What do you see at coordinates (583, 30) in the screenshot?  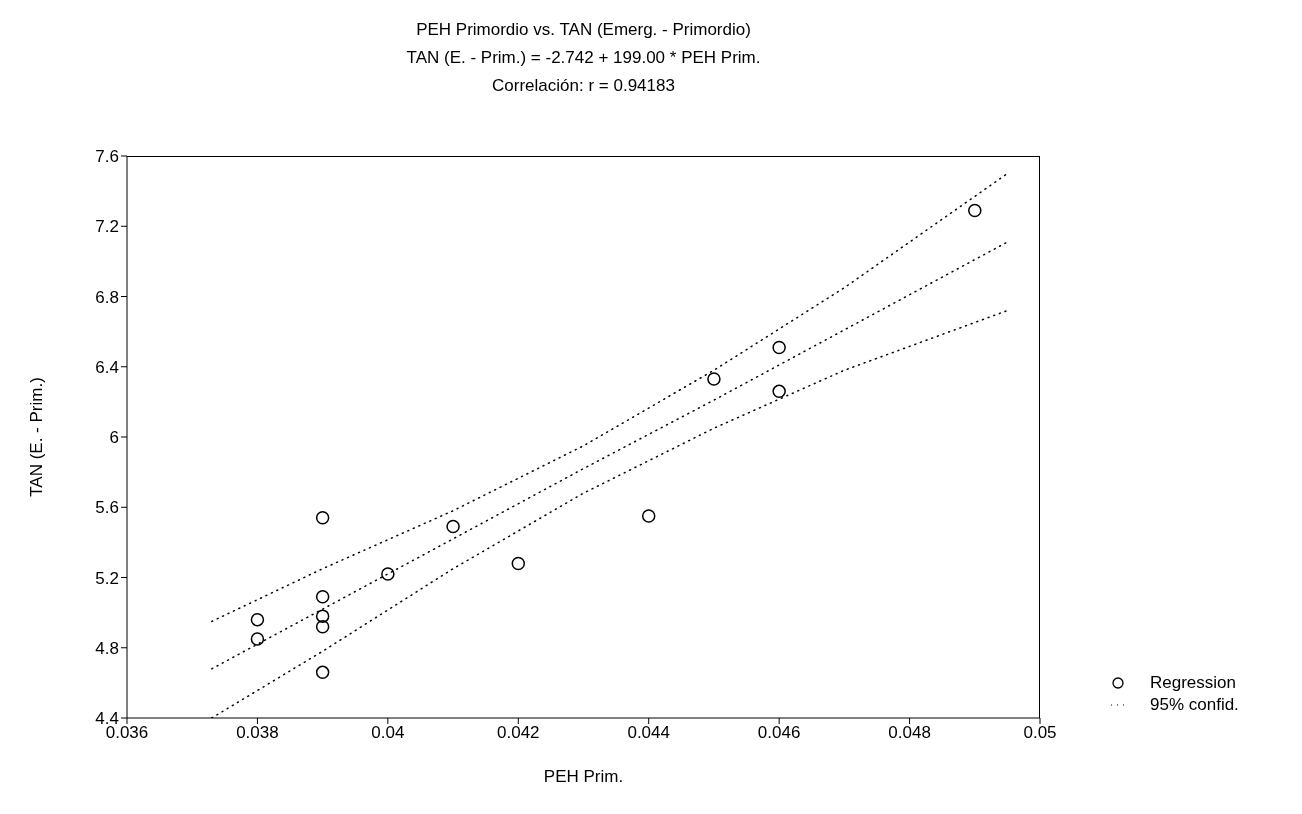 I see `chart-title: PEH Primordio vs. TAN (Emerg. - Primordio)` at bounding box center [583, 30].